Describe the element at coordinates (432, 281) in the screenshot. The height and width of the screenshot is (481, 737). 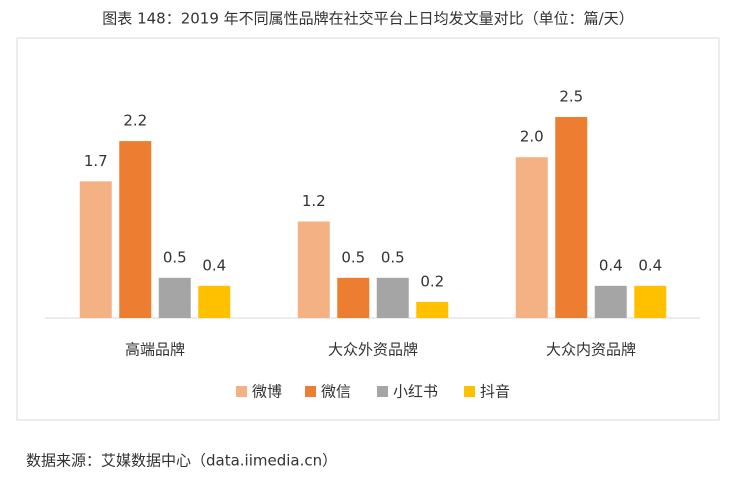
I see `value-label: 0.2` at that location.